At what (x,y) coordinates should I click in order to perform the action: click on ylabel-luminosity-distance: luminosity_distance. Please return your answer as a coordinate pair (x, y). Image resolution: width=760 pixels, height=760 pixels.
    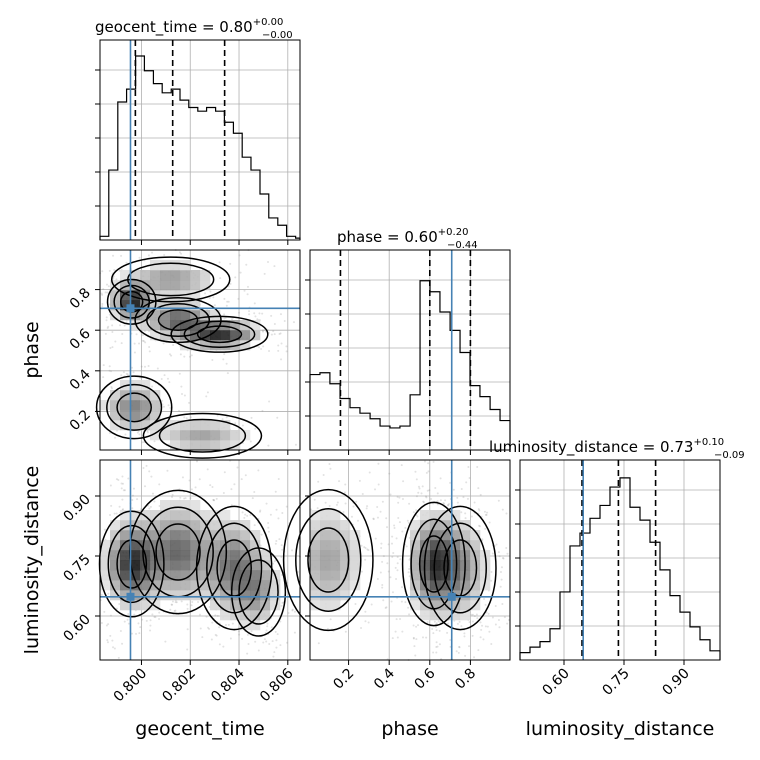
    Looking at the image, I should click on (32, 560).